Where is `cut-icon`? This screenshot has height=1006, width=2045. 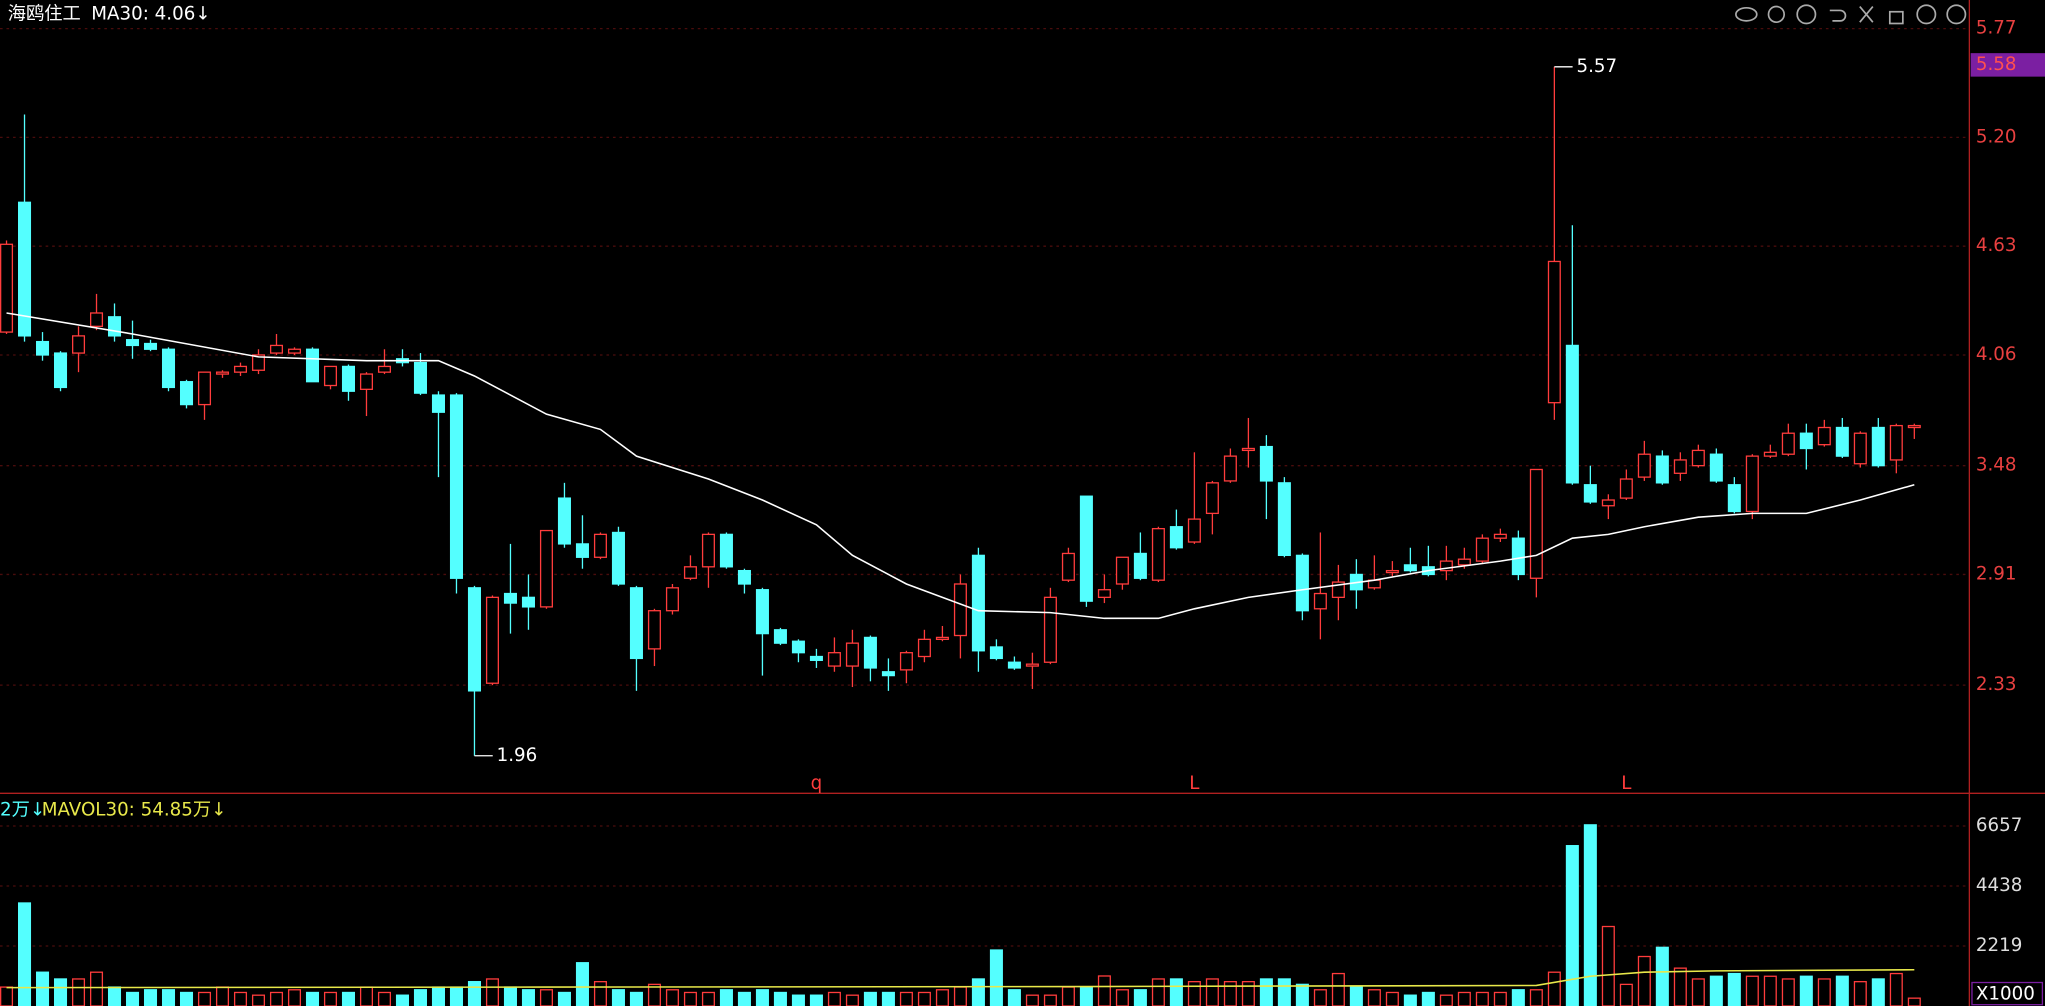
cut-icon is located at coordinates (1866, 14).